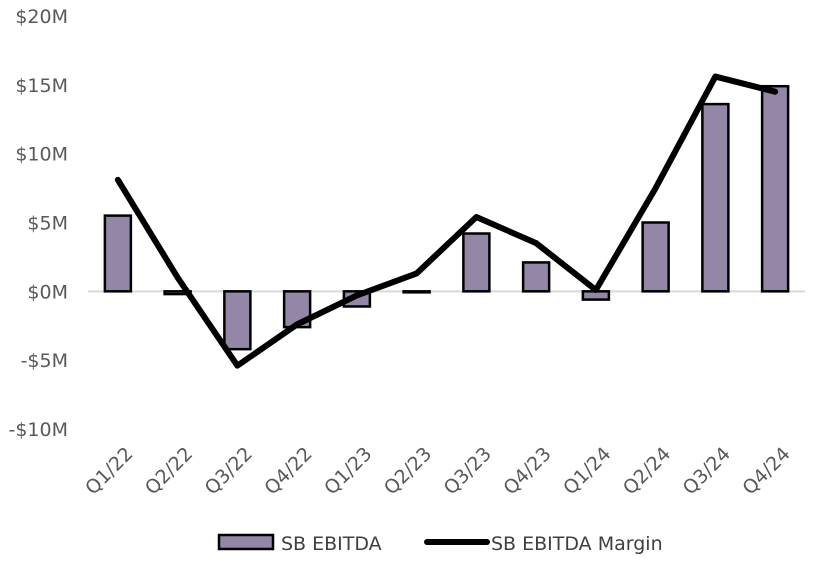  What do you see at coordinates (331, 544) in the screenshot?
I see `legend-label-sb-ebitda: SB EBITDA` at bounding box center [331, 544].